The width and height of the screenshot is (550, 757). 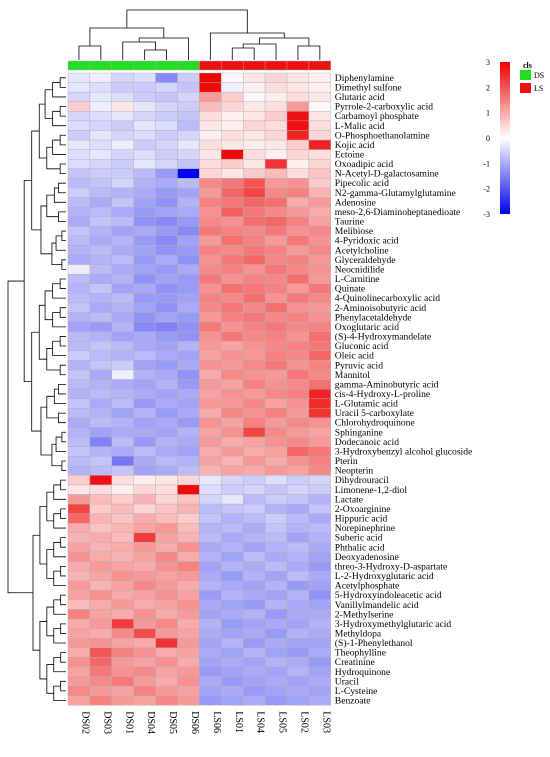 What do you see at coordinates (488, 138) in the screenshot?
I see `color-scale-tick: 0` at bounding box center [488, 138].